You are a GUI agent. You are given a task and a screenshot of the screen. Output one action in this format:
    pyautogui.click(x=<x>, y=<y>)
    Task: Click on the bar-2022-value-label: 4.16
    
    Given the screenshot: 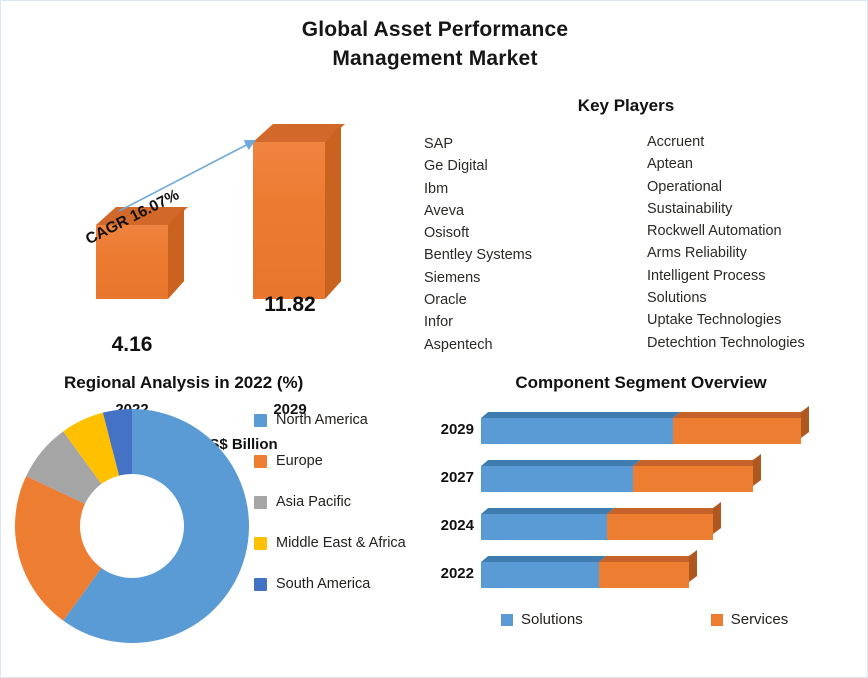 What is the action you would take?
    pyautogui.click(x=132, y=344)
    